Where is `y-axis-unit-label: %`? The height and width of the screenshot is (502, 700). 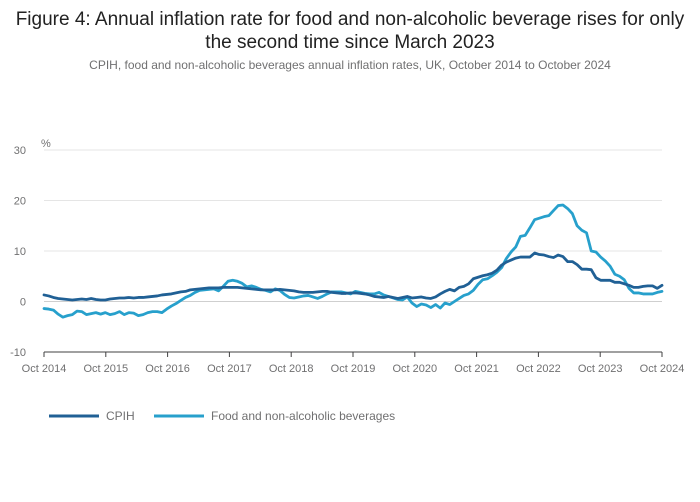
y-axis-unit-label: % is located at coordinates (46, 144).